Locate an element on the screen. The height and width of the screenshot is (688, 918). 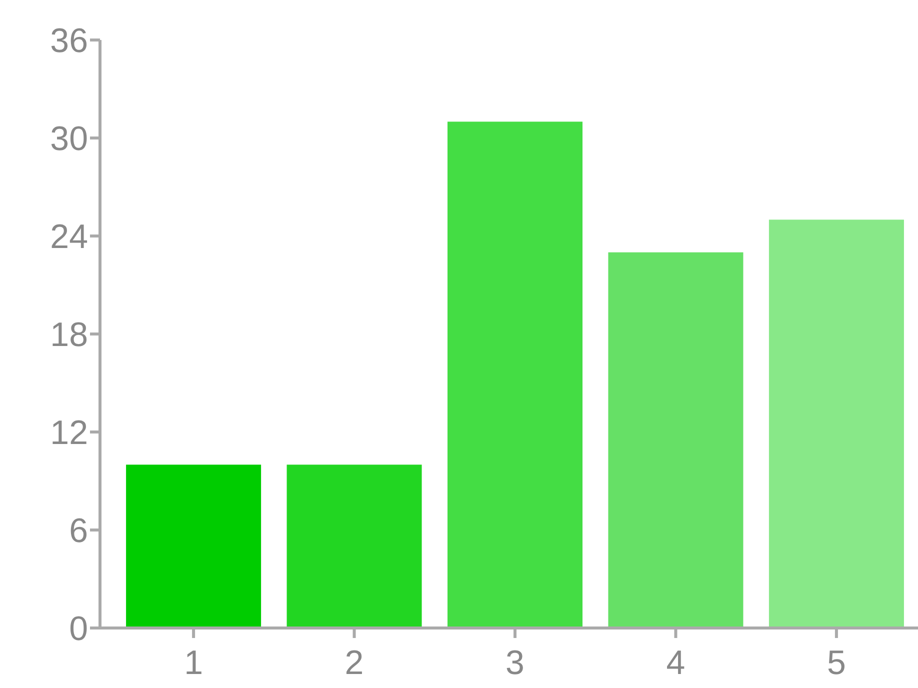
x-tick-label: 3 is located at coordinates (515, 663).